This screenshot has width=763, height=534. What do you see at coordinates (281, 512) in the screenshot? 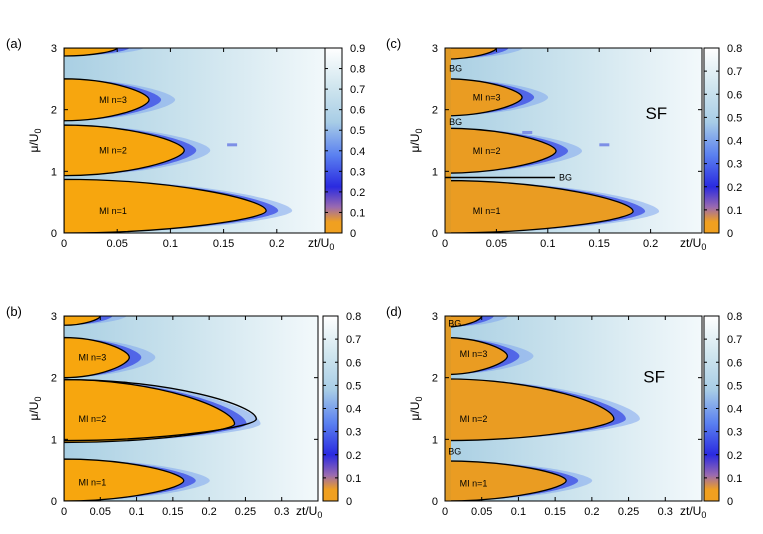
I see `x-tick-label: 0.3` at bounding box center [281, 512].